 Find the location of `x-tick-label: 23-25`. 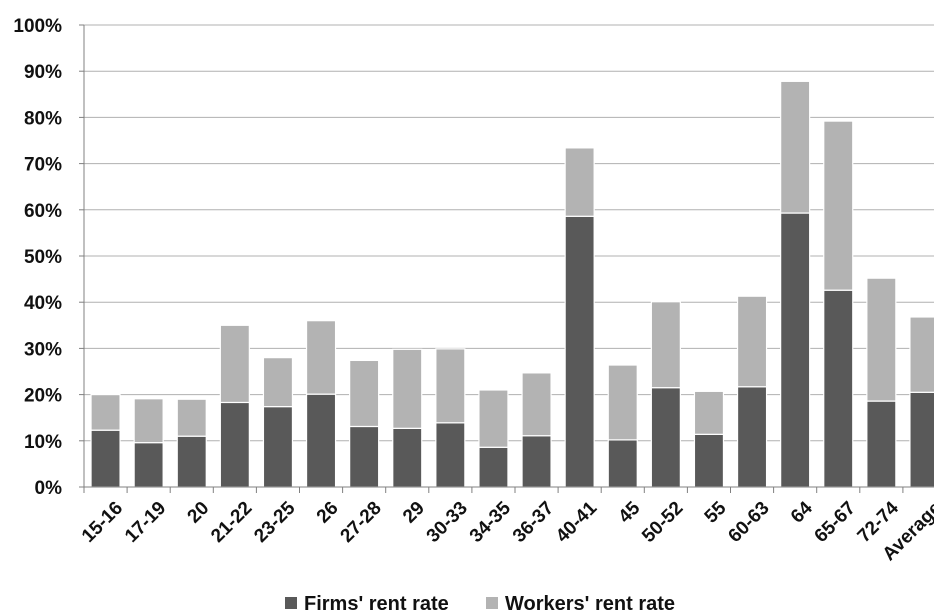

x-tick-label: 23-25 is located at coordinates (275, 522).